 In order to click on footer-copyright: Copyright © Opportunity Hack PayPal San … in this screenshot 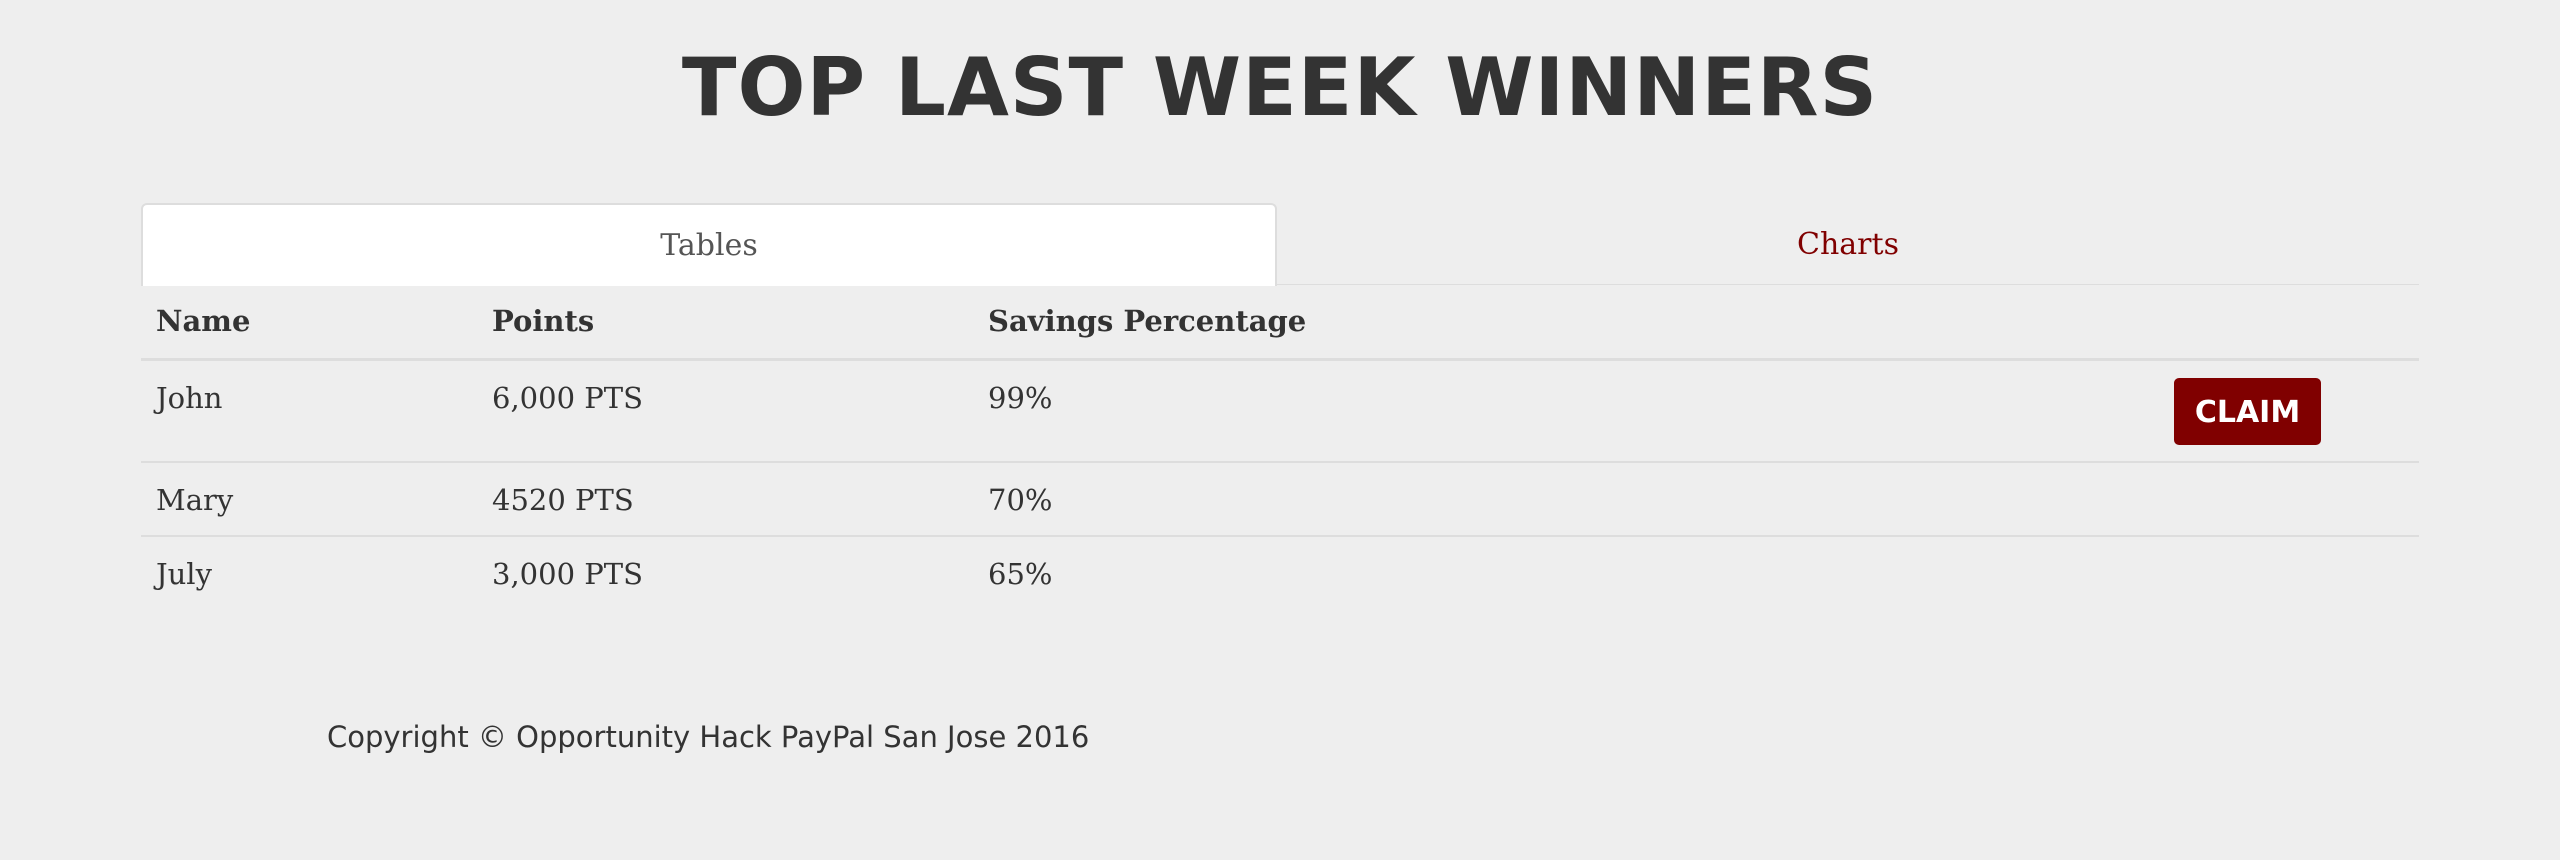, I will do `click(708, 737)`.